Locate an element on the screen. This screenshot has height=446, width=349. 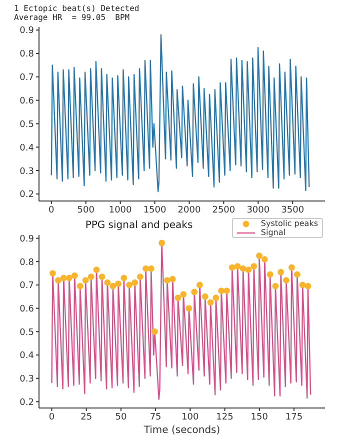
x-tick-label: 1000 is located at coordinates (120, 210).